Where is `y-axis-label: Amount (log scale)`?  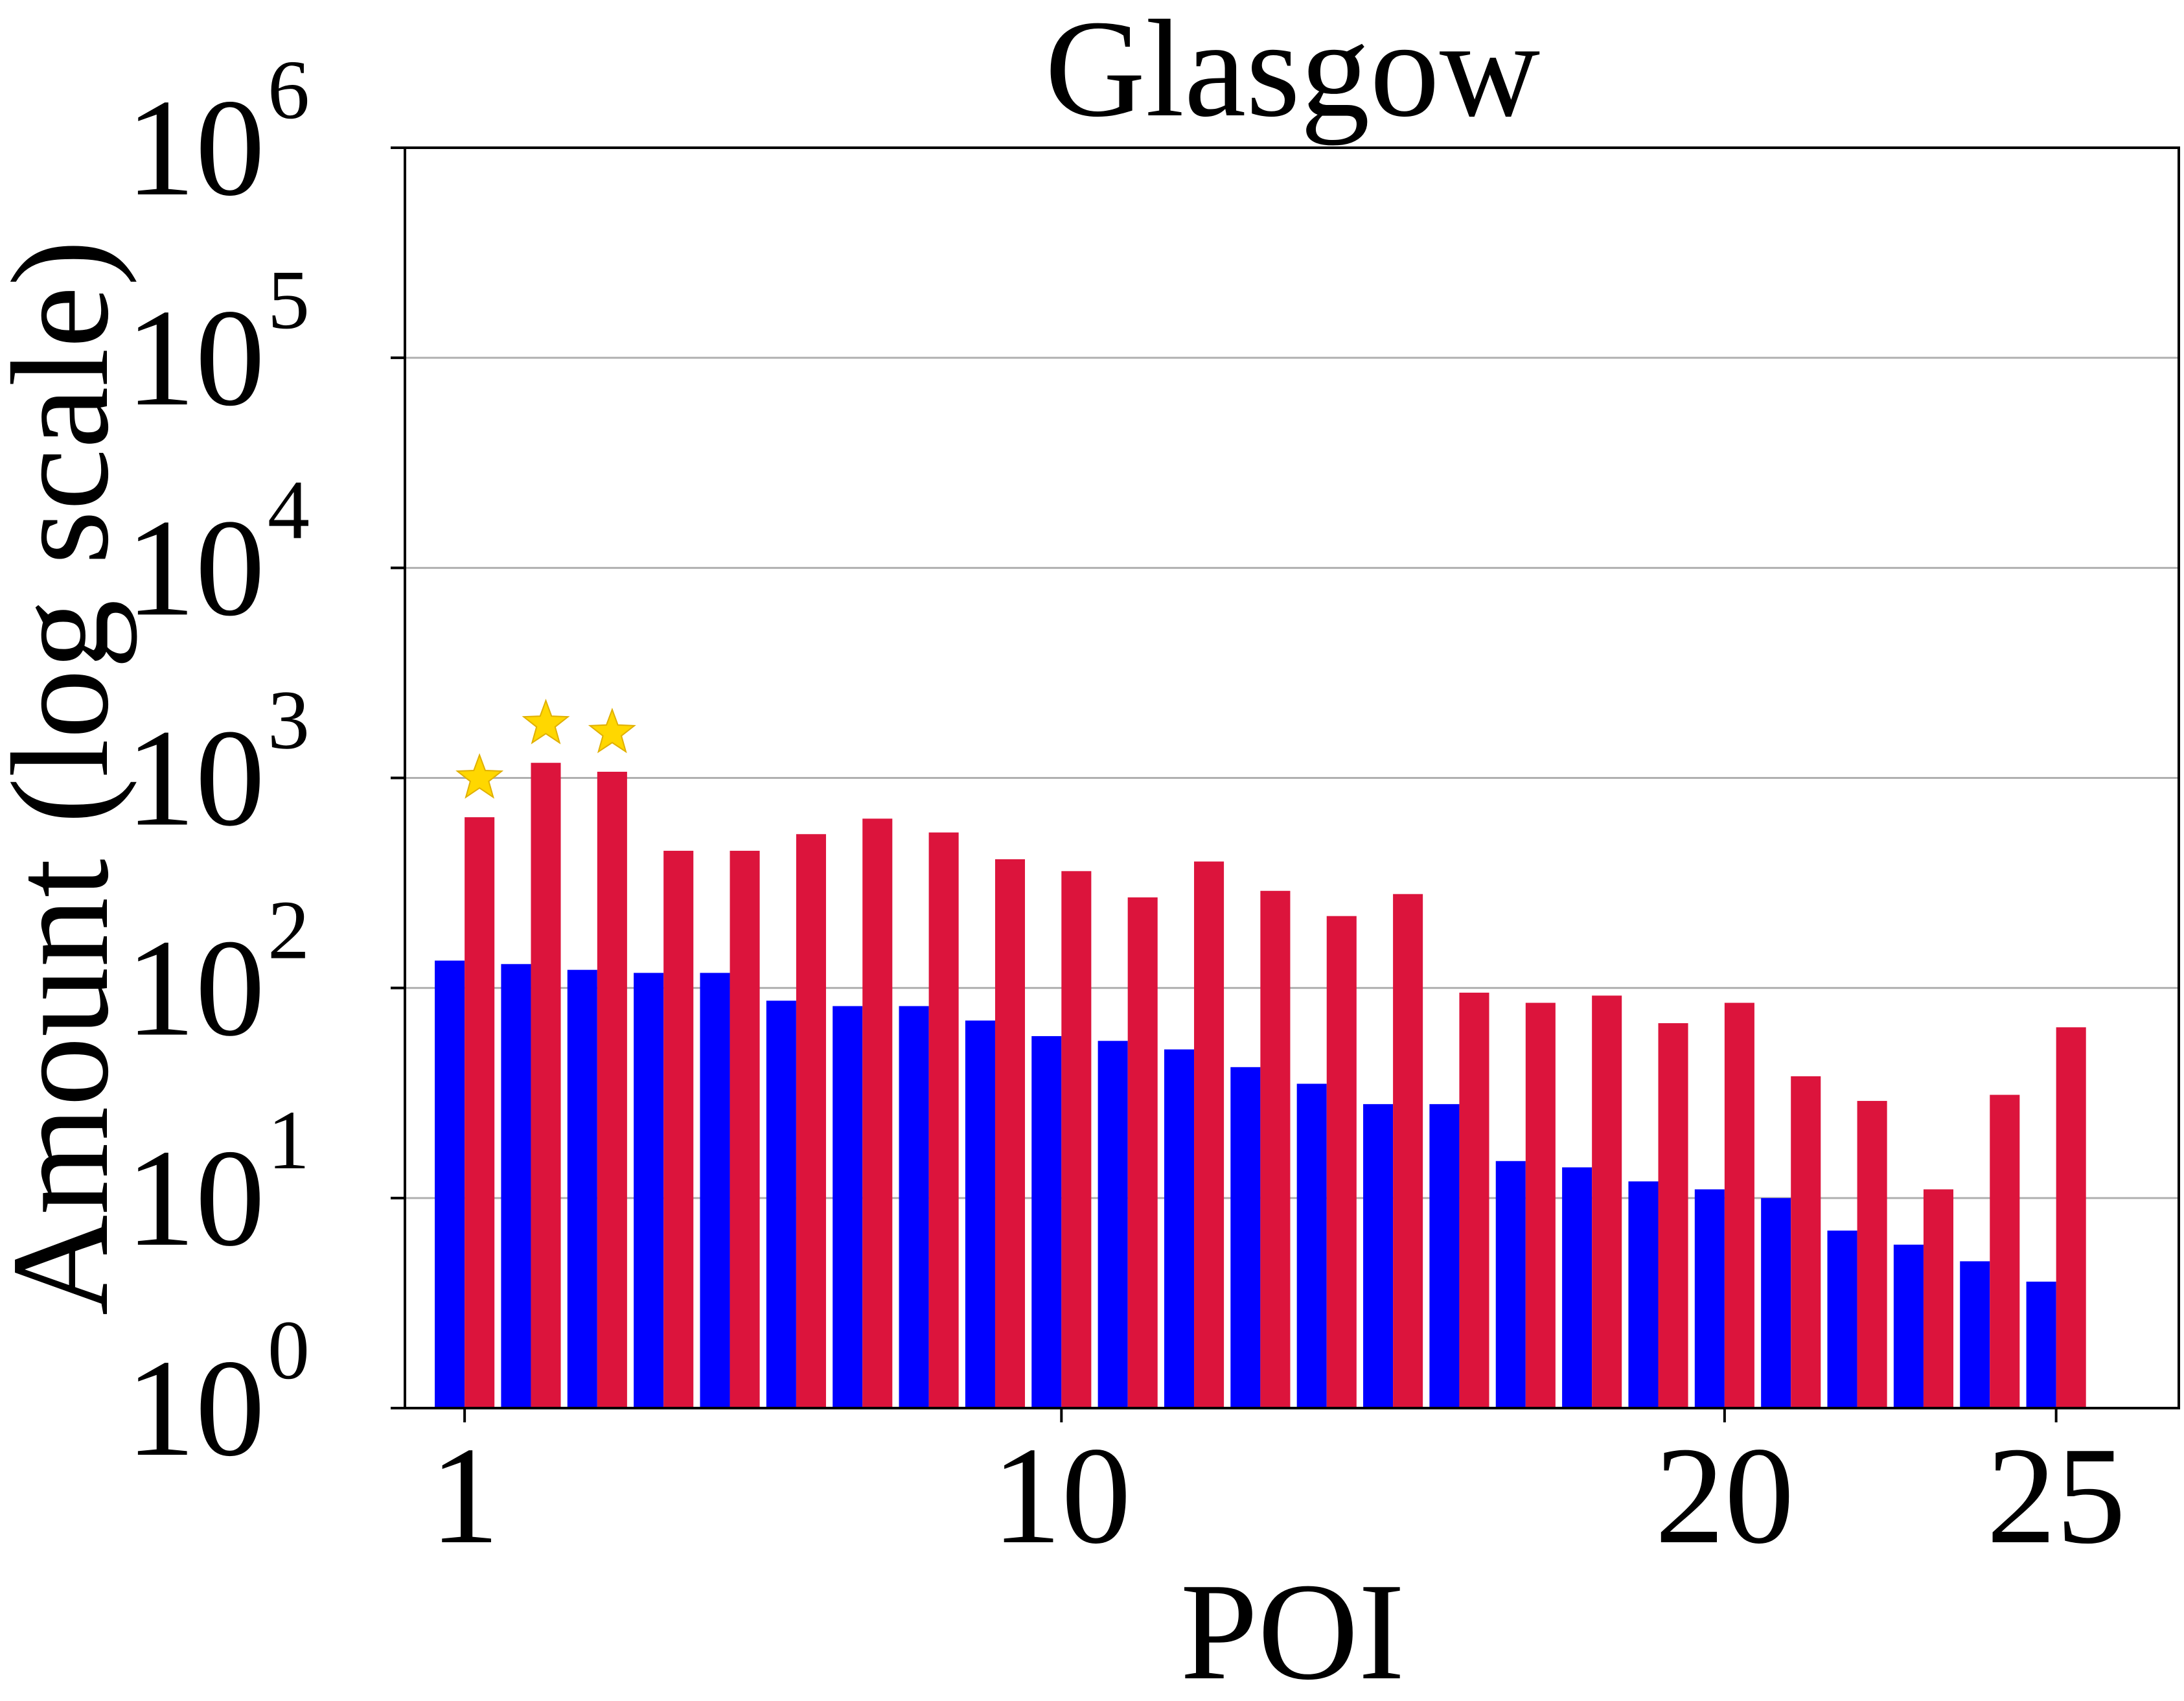 y-axis-label: Amount (log scale) is located at coordinates (68, 777).